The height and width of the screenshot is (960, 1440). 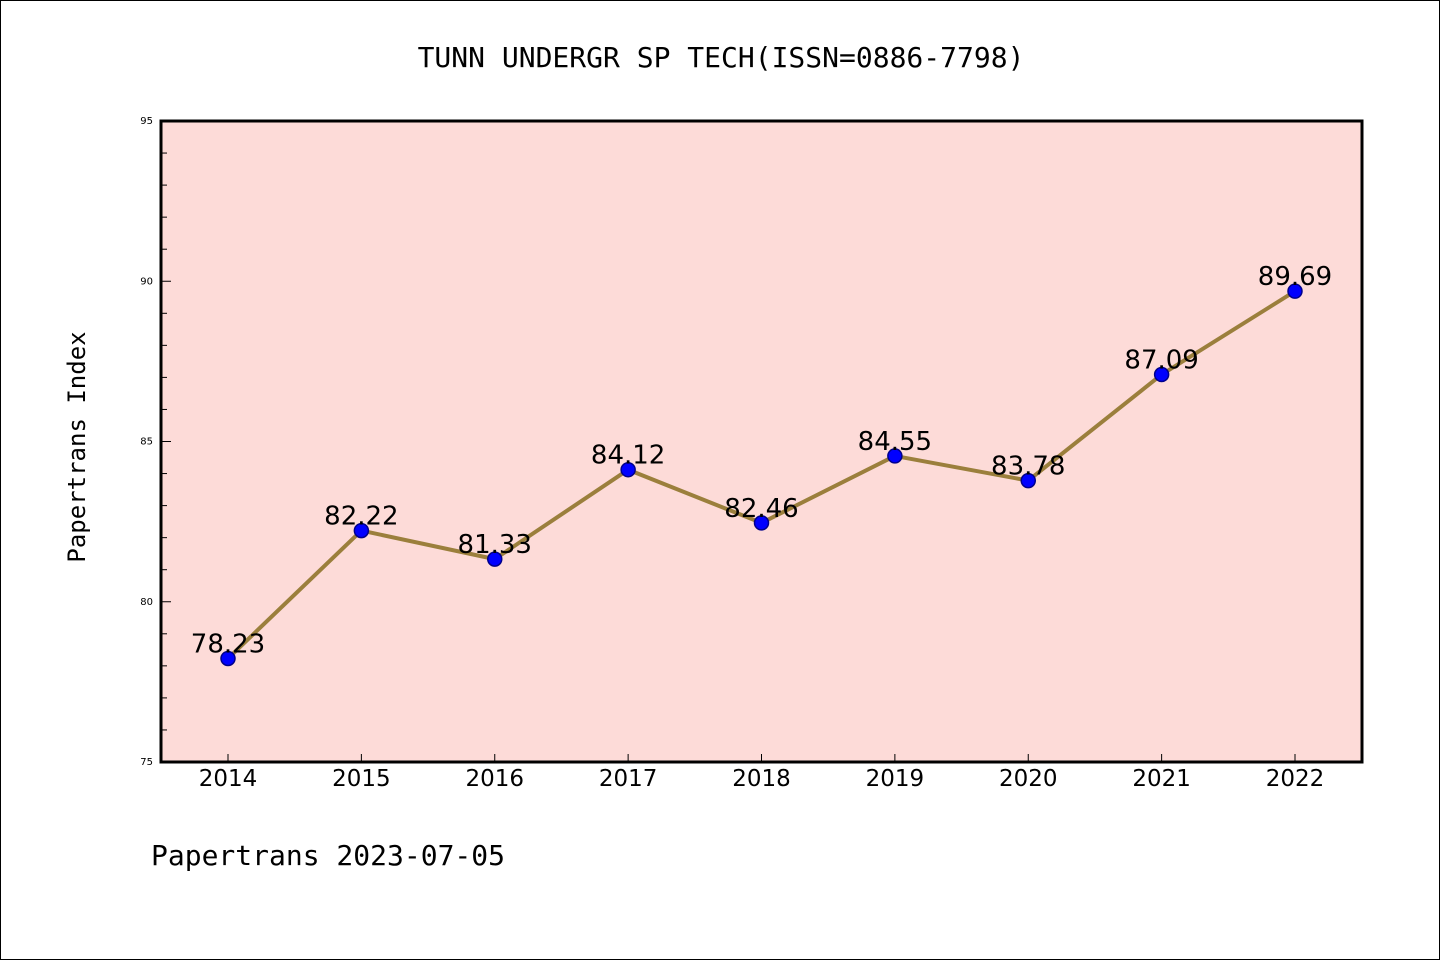 I want to click on data-label: 78.23, so click(x=228, y=644).